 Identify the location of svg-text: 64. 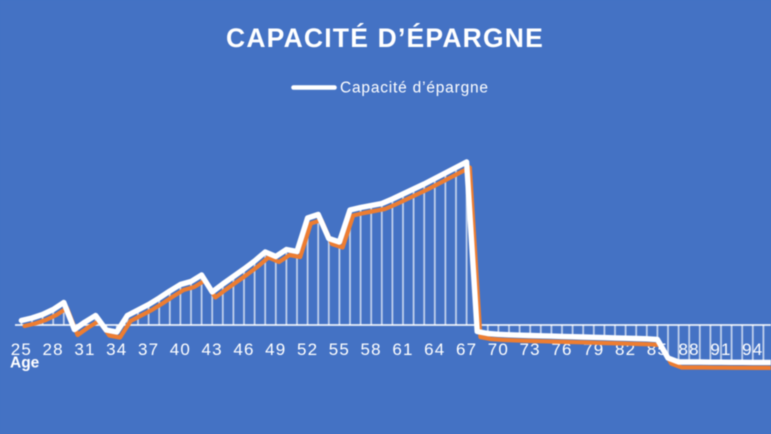
(434, 349).